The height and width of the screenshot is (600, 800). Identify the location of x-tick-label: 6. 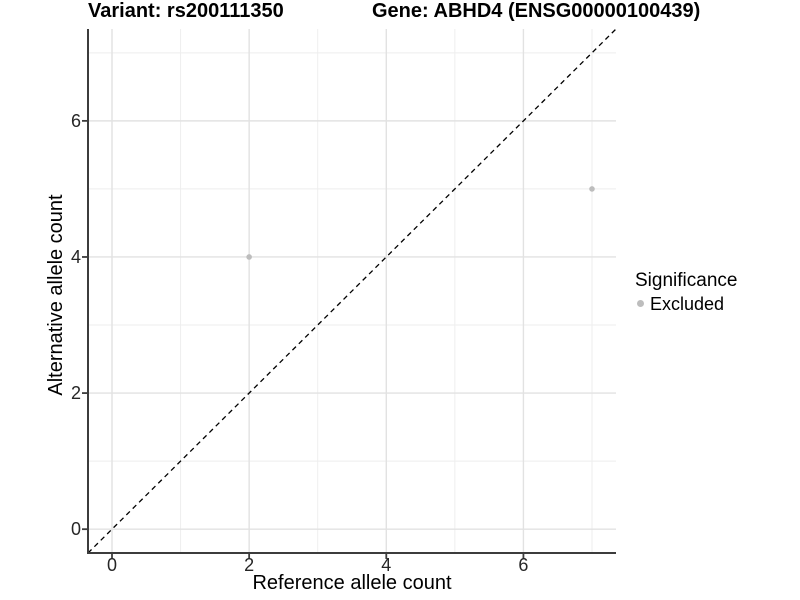
(523, 565).